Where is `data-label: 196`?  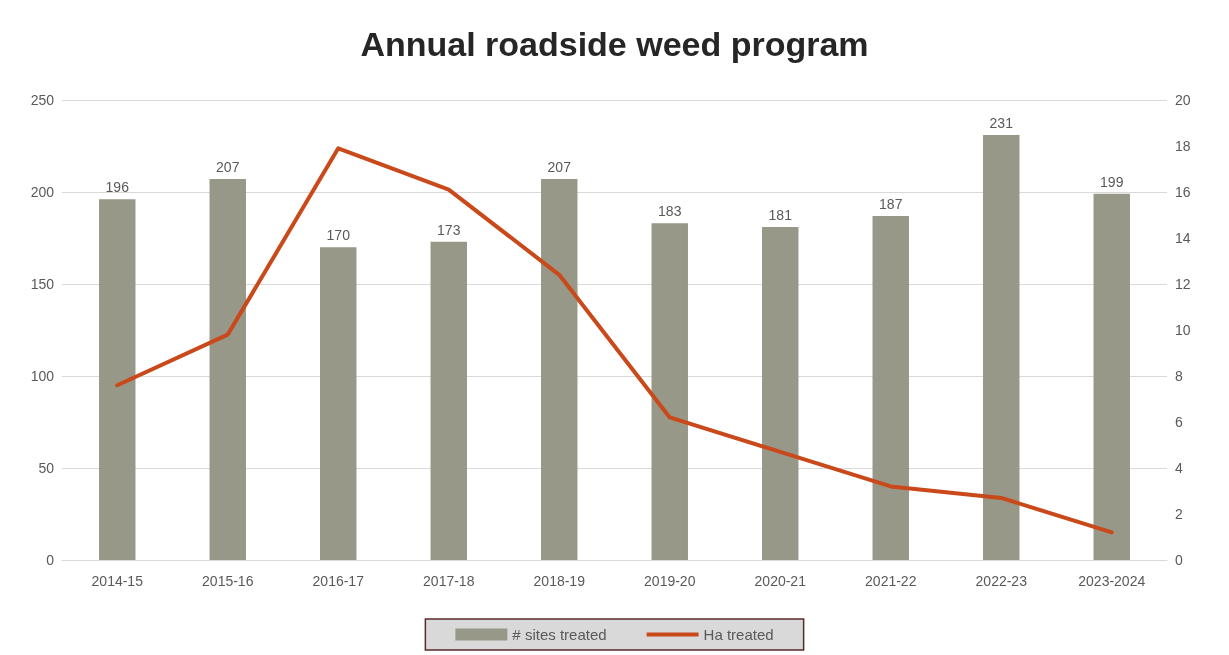 data-label: 196 is located at coordinates (117, 187).